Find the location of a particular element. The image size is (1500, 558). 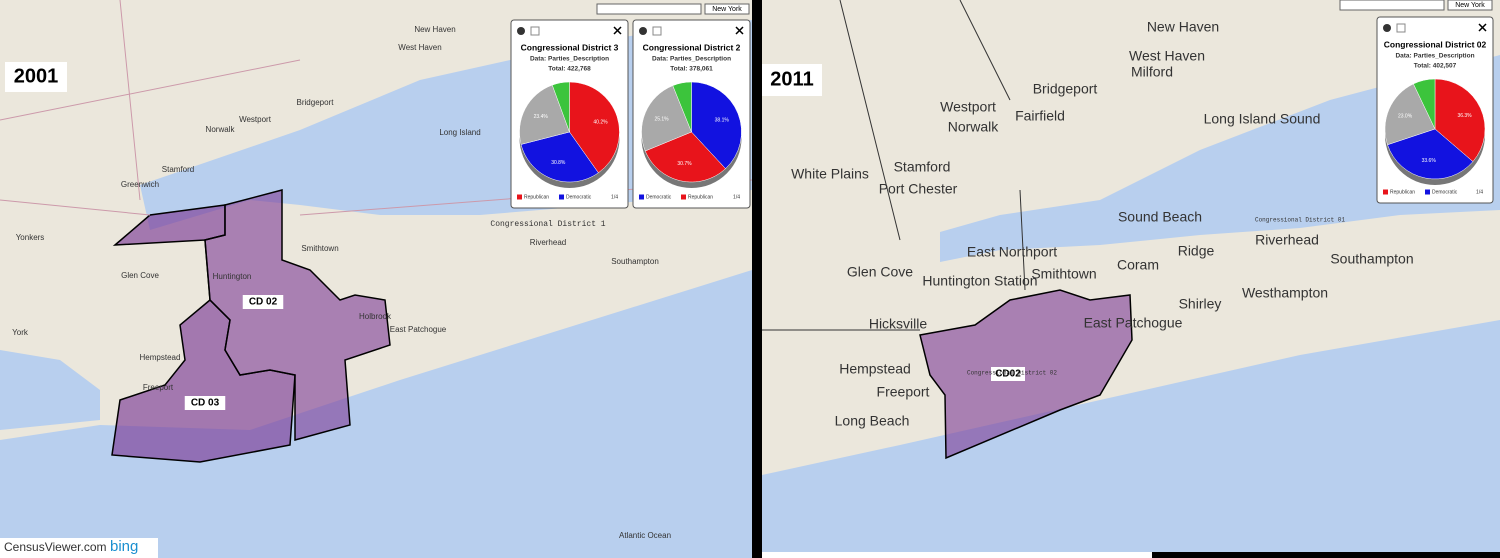

slice-label: 33.6% is located at coordinates (1429, 161).